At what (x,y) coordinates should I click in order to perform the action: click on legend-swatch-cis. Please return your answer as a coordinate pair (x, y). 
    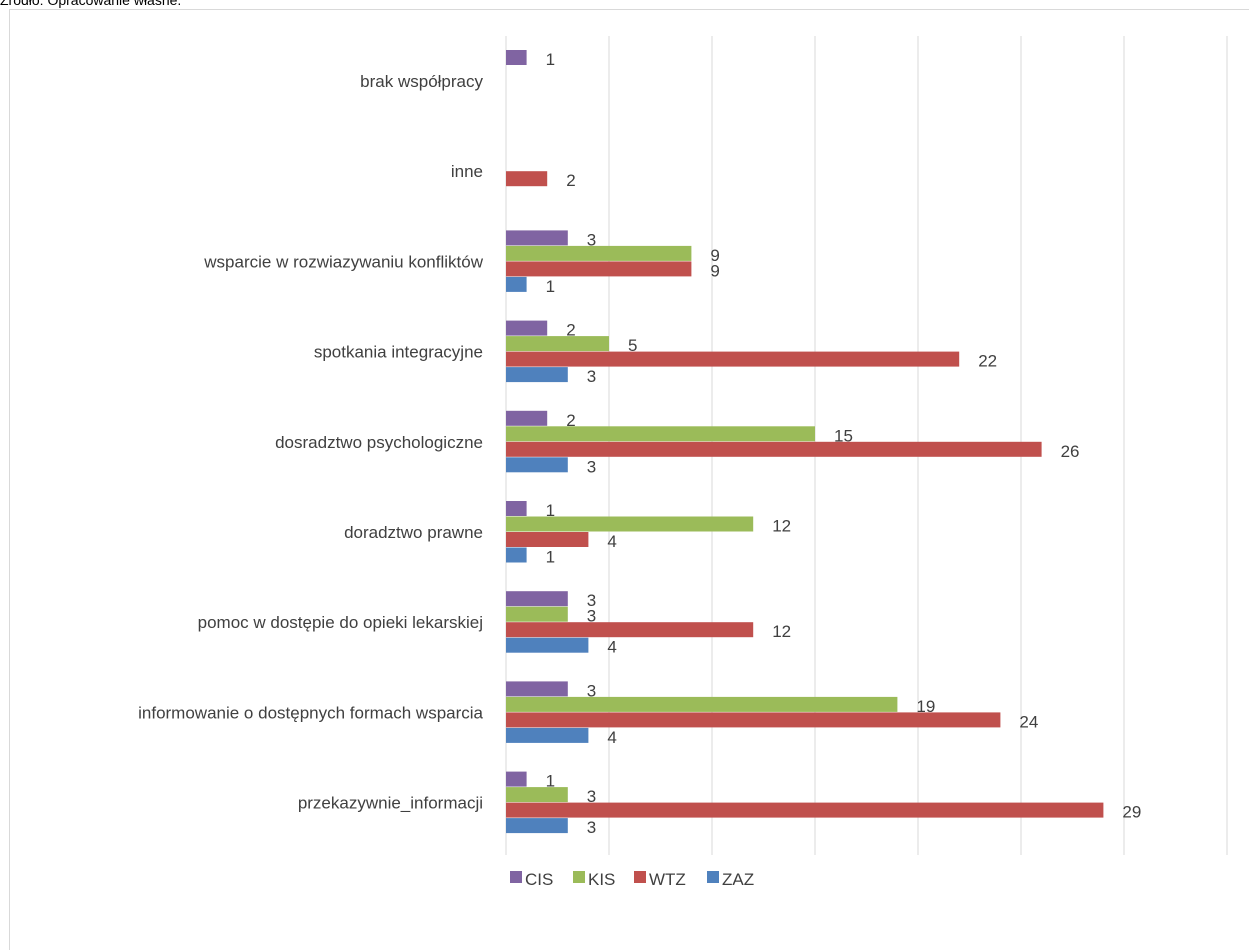
    Looking at the image, I should click on (516, 877).